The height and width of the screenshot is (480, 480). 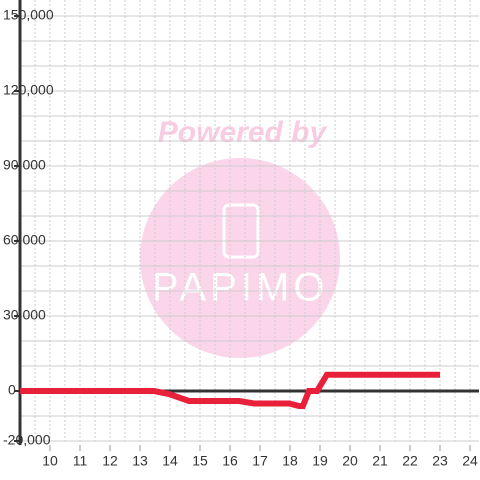 What do you see at coordinates (290, 461) in the screenshot?
I see `x-tick-label: 18` at bounding box center [290, 461].